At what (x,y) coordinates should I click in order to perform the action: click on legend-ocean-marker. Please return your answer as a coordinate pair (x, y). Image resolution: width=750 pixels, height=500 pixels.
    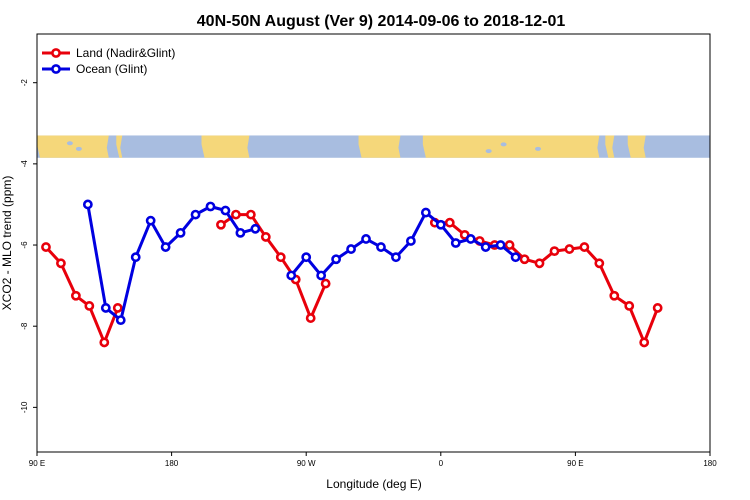
    Looking at the image, I should click on (56, 69).